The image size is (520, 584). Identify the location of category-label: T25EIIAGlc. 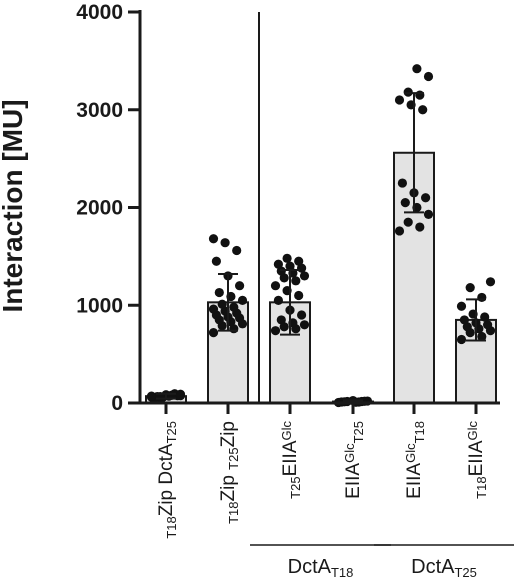
(291, 460).